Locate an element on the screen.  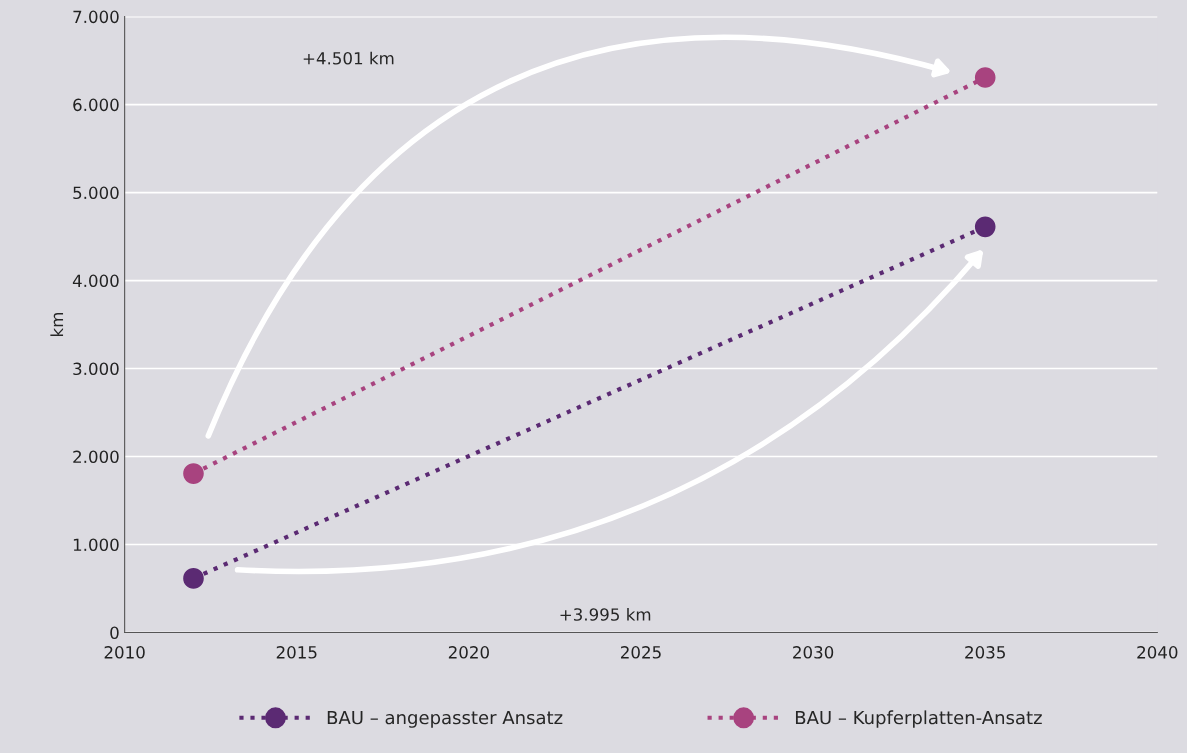
y-tick-label: 4.000 is located at coordinates (95, 281).